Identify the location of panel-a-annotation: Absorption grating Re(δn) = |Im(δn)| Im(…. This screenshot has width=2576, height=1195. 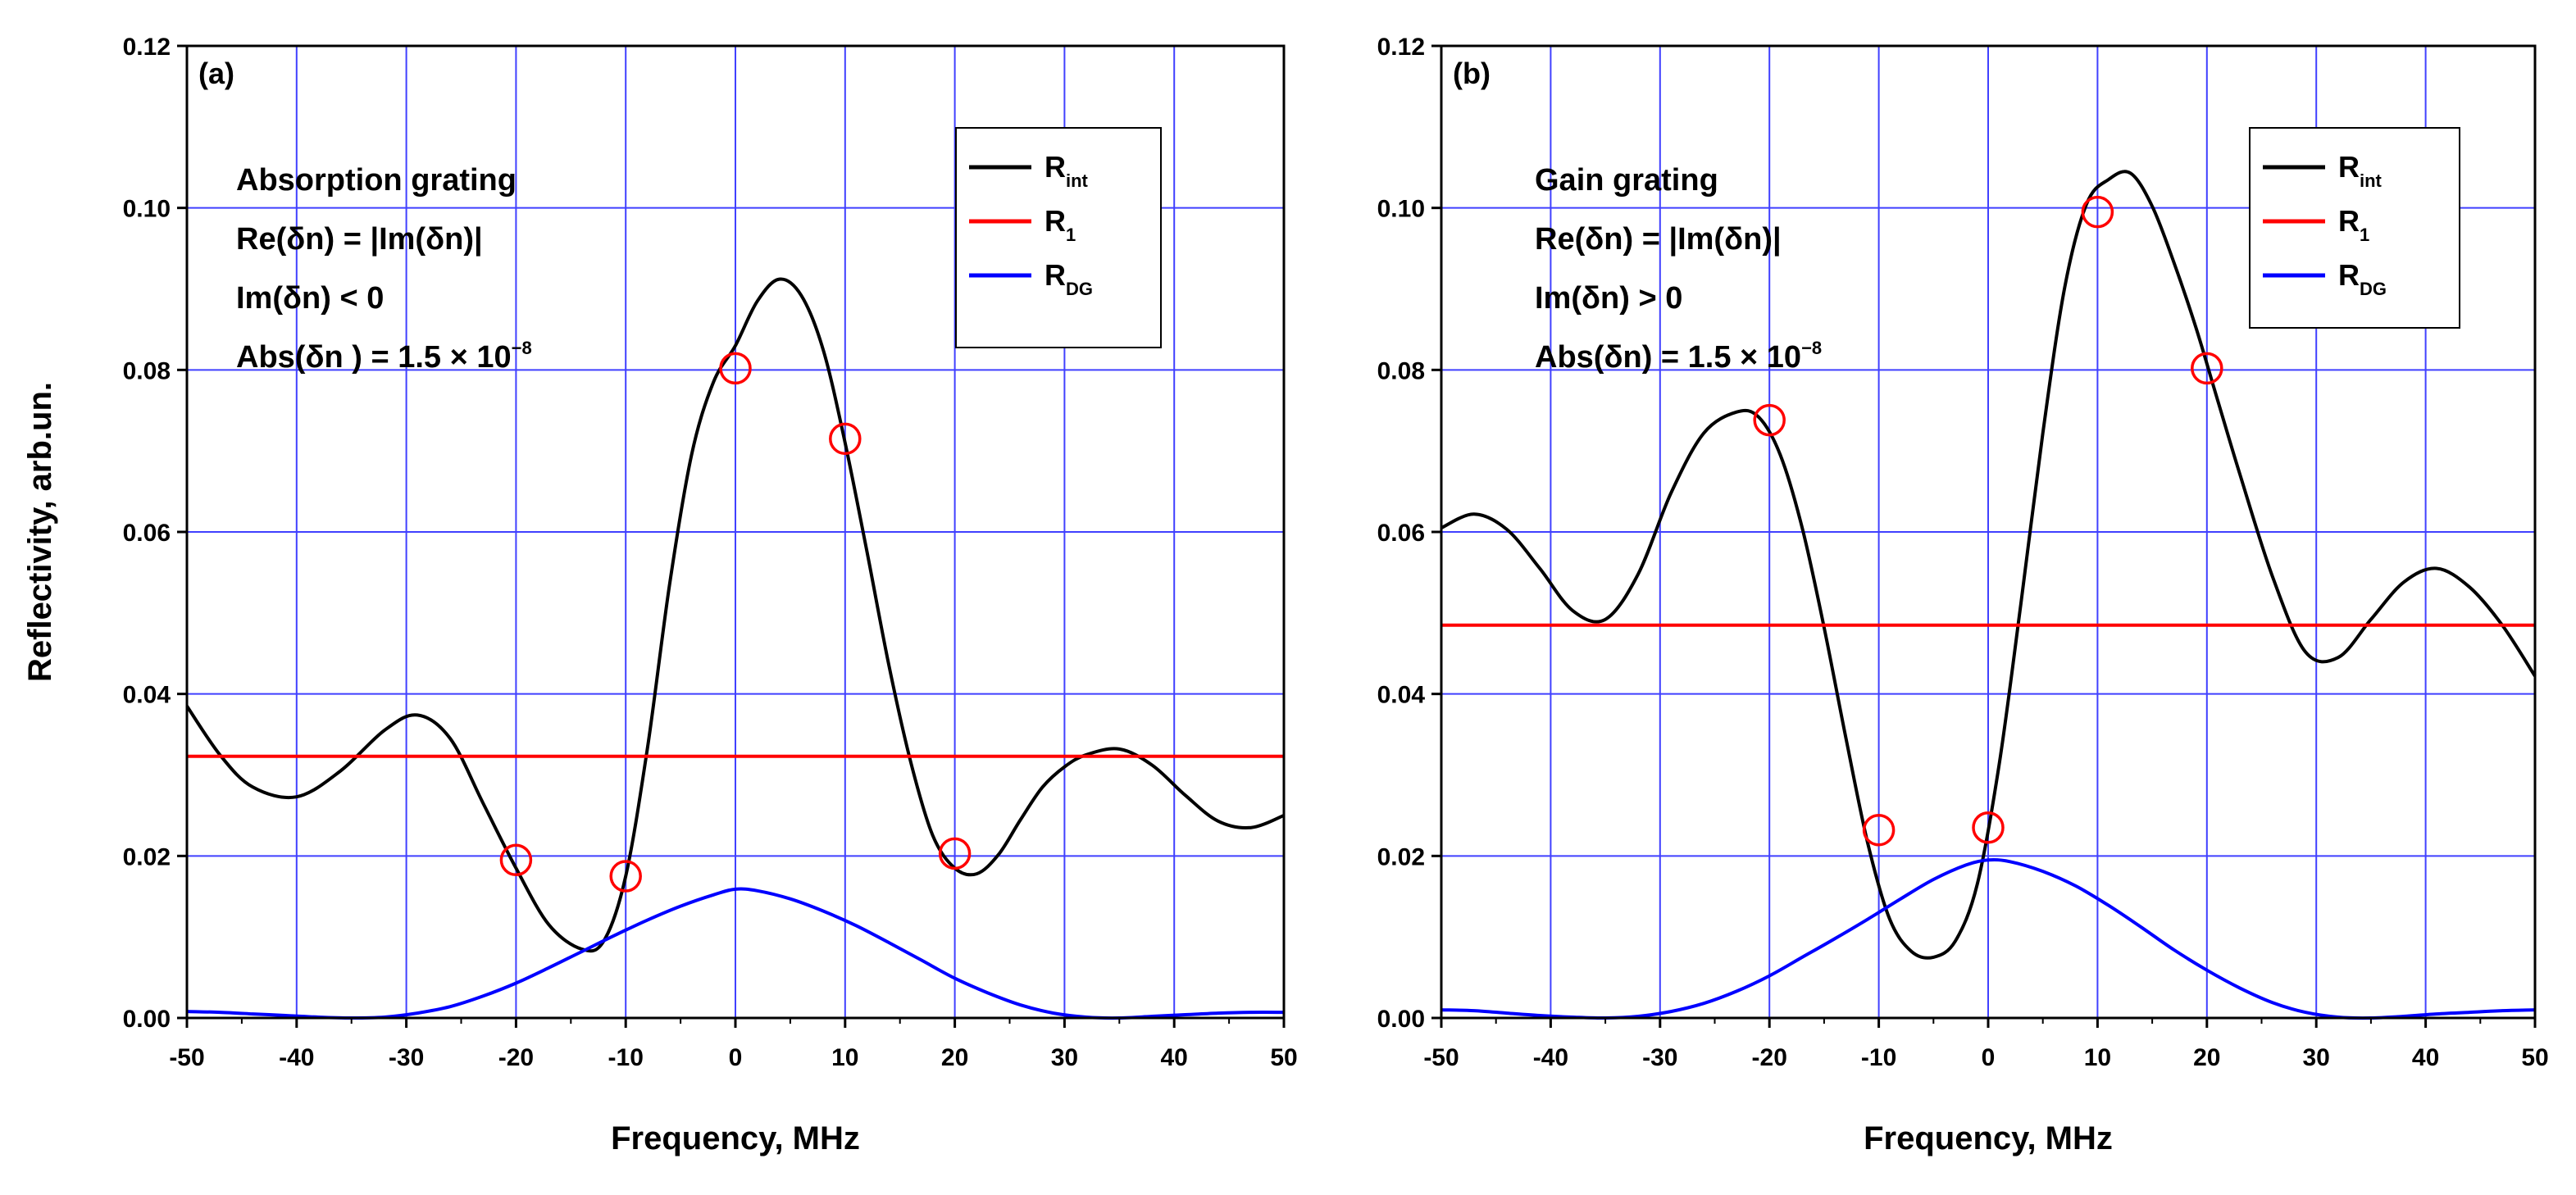
(384, 269).